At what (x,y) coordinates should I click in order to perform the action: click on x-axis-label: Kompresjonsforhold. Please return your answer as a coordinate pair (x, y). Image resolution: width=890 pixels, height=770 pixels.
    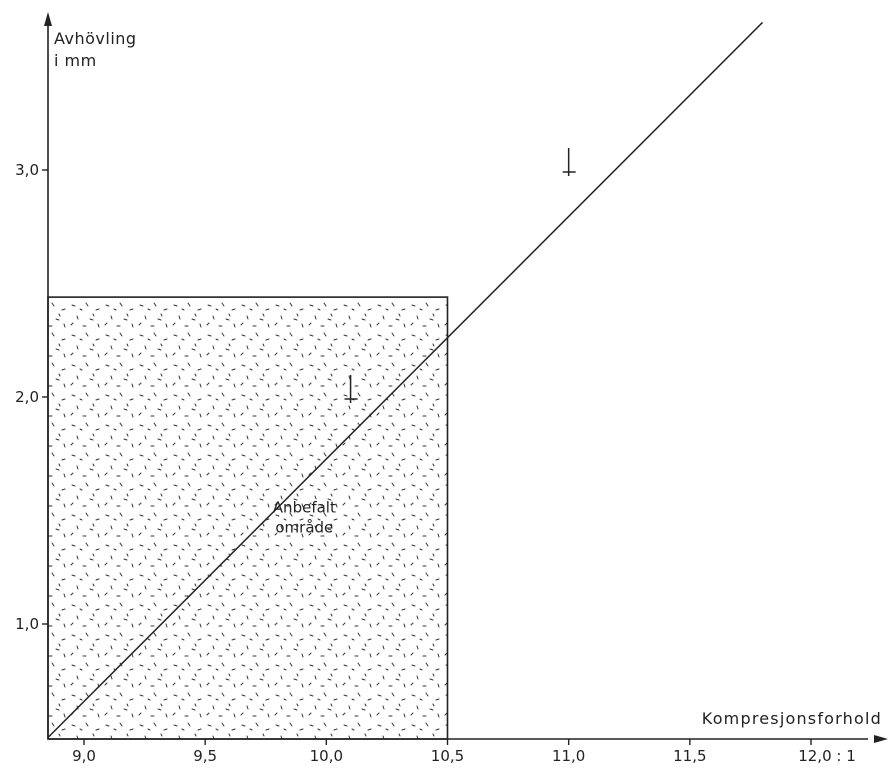
    Looking at the image, I should click on (792, 718).